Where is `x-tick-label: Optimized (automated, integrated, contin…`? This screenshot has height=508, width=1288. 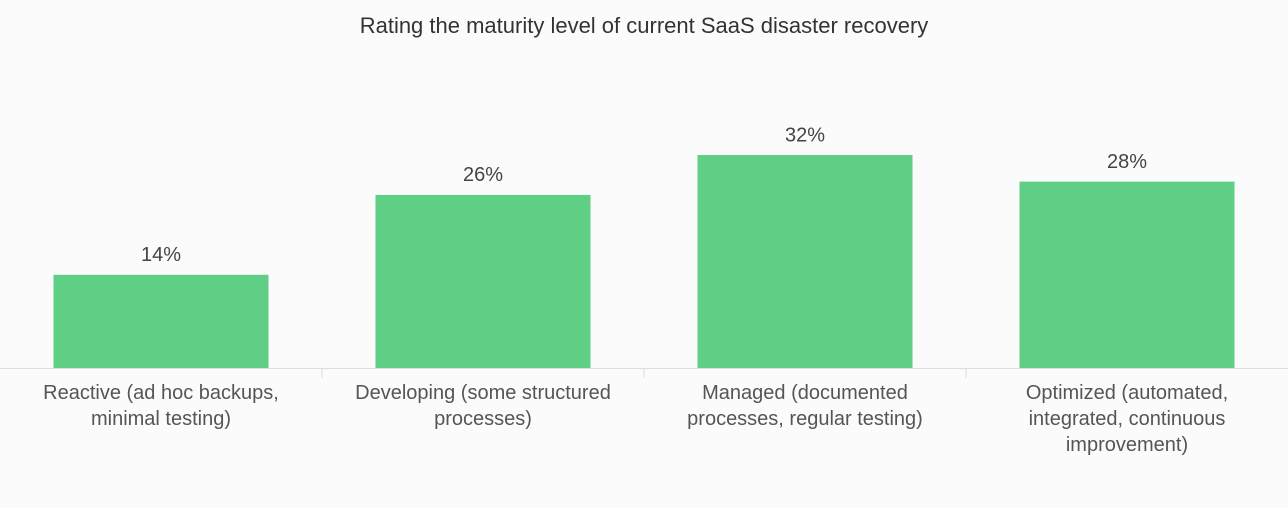
x-tick-label: Optimized (automated, integrated, contin… is located at coordinates (1127, 419).